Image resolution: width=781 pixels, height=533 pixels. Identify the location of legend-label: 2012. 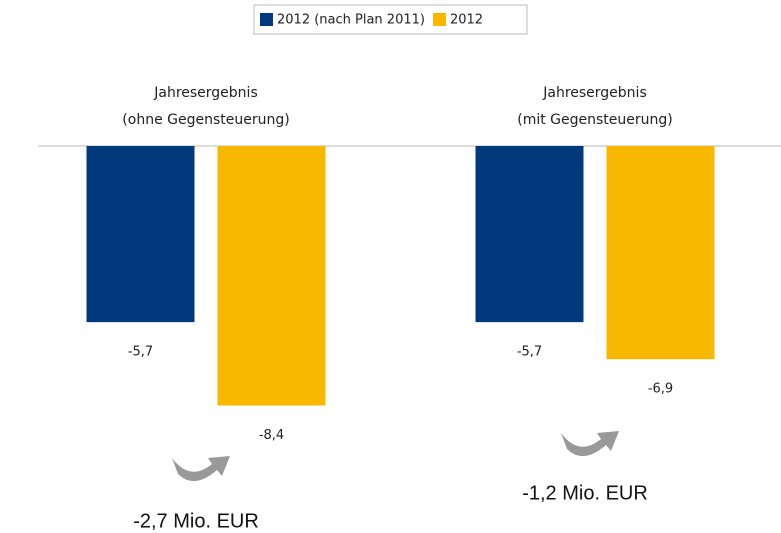
(466, 20).